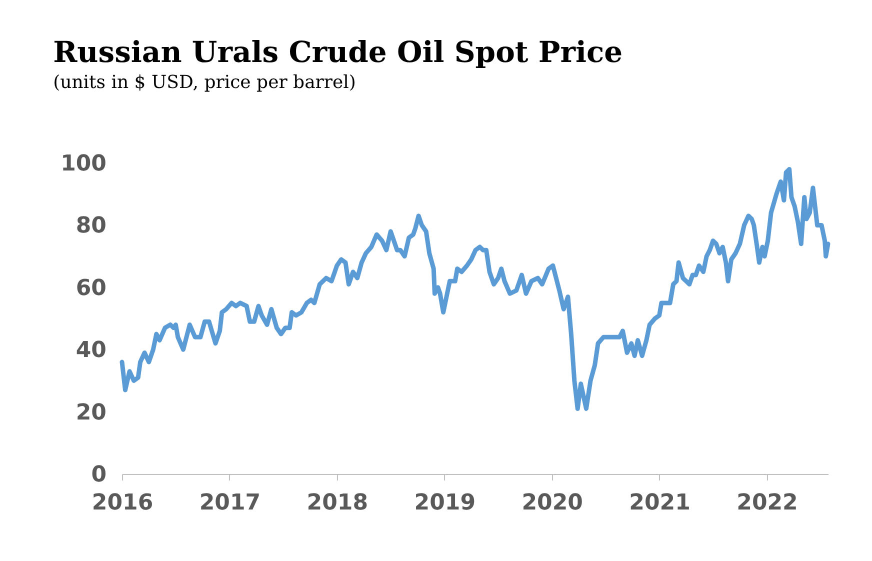  I want to click on y-tick-label: 40, so click(91, 351).